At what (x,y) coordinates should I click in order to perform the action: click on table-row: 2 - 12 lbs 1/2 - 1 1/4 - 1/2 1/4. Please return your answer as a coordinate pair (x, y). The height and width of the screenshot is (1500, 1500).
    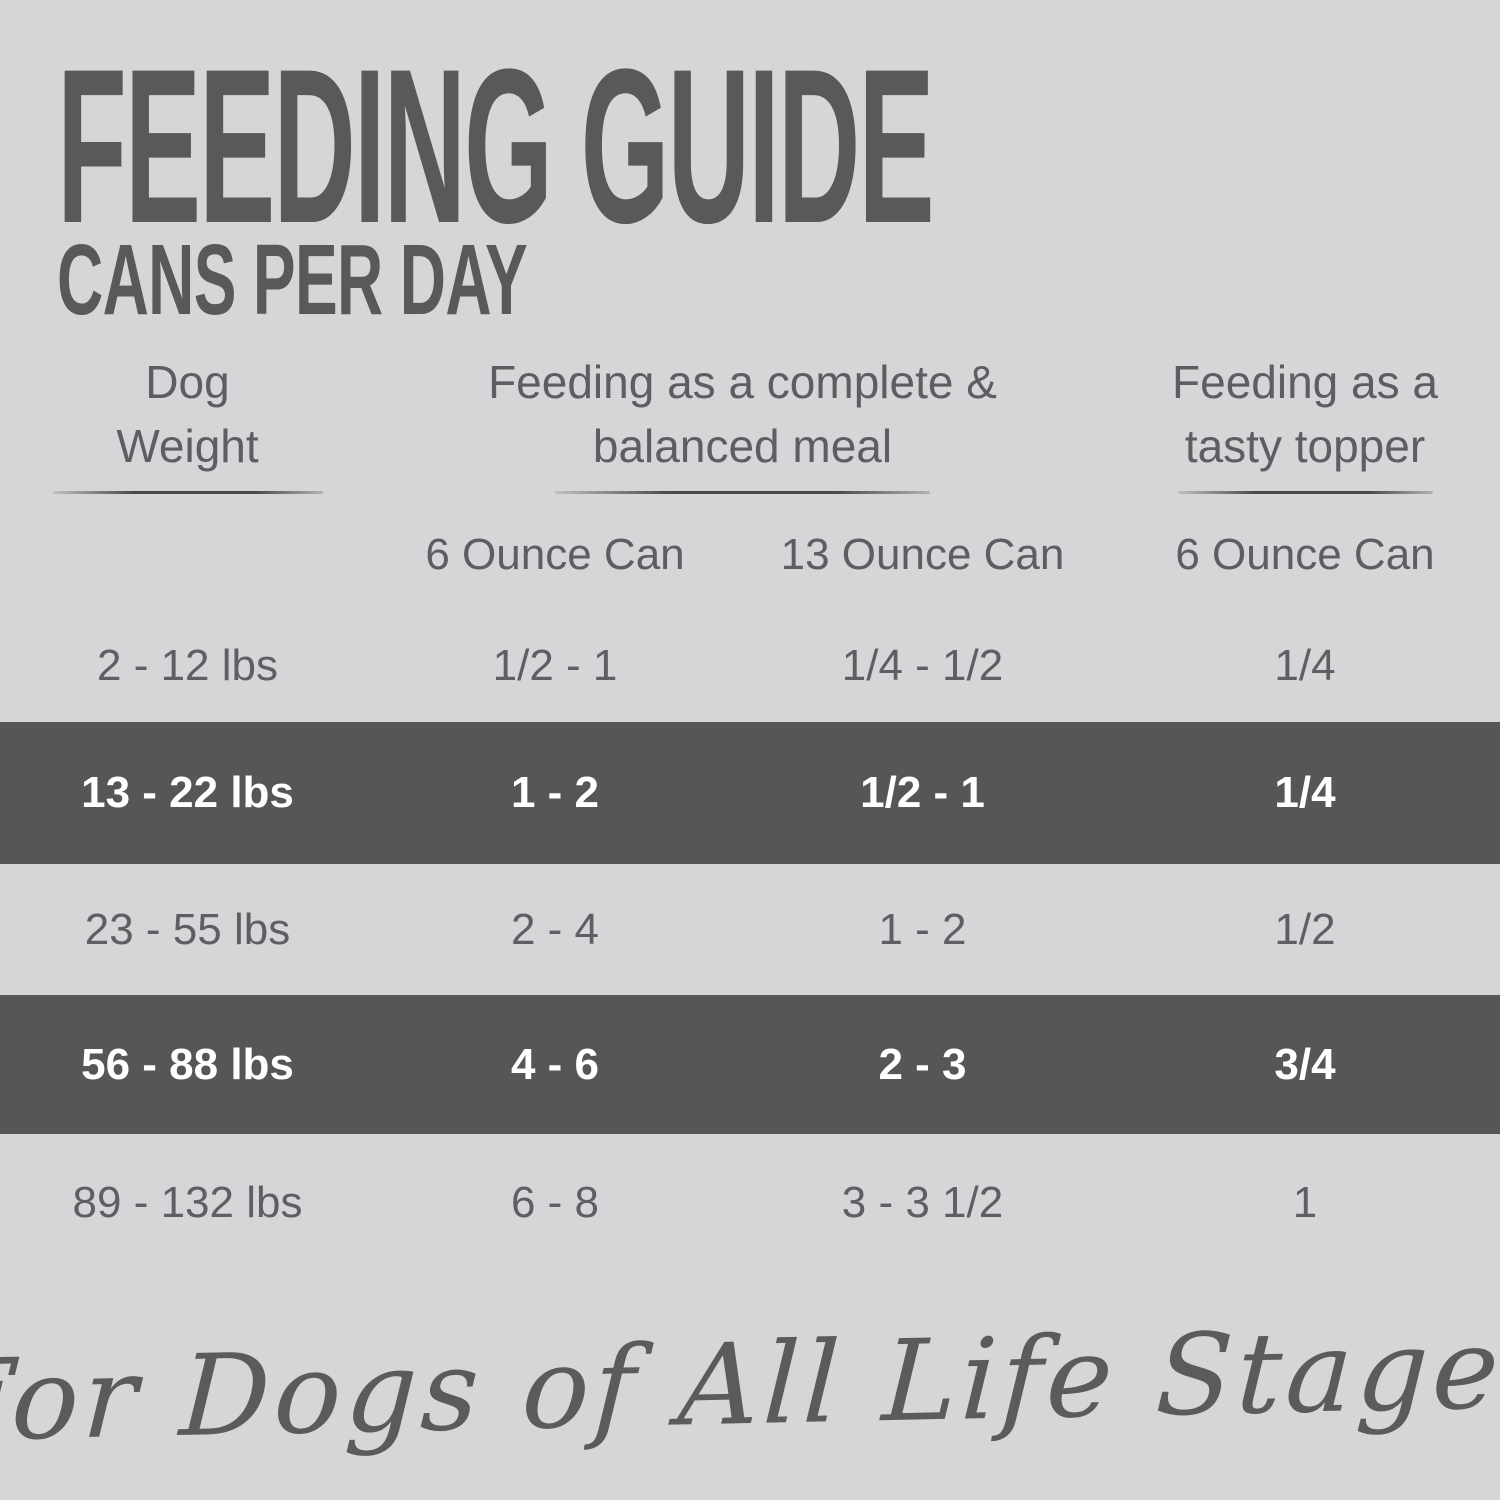
    Looking at the image, I should click on (750, 666).